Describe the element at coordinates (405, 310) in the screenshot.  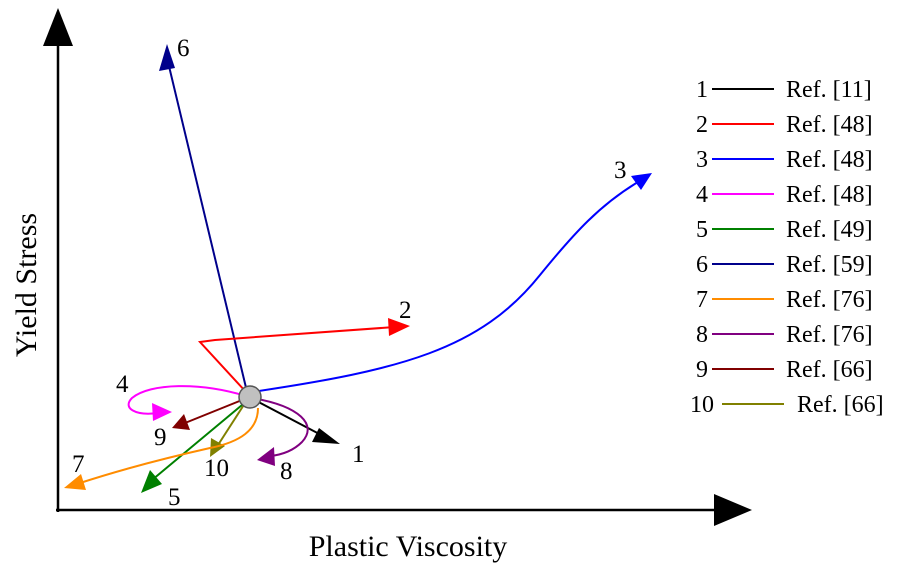
I see `arrow-label-2: 2` at that location.